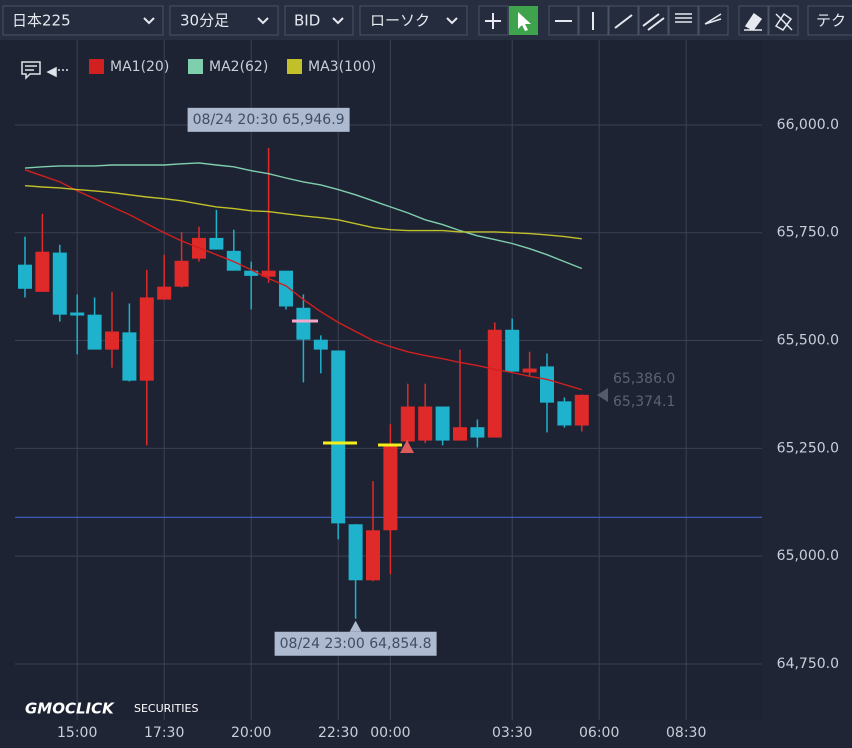  I want to click on x-tick-label: 08:30, so click(686, 733).